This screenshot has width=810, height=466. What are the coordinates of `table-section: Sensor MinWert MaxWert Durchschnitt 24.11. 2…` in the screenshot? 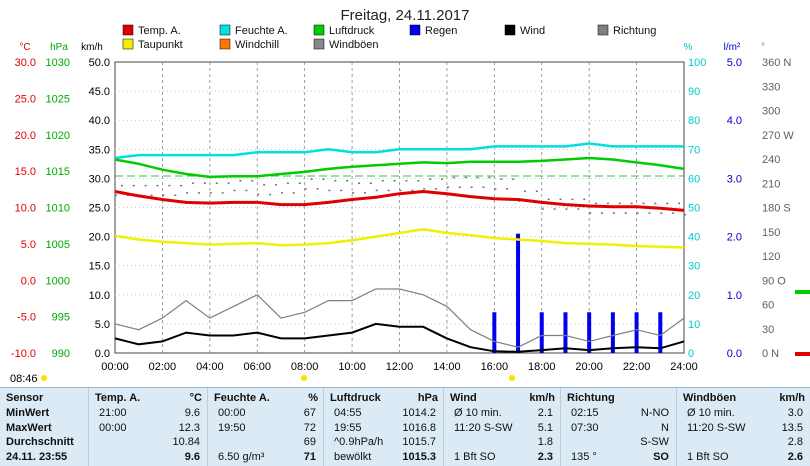 It's located at (44, 427).